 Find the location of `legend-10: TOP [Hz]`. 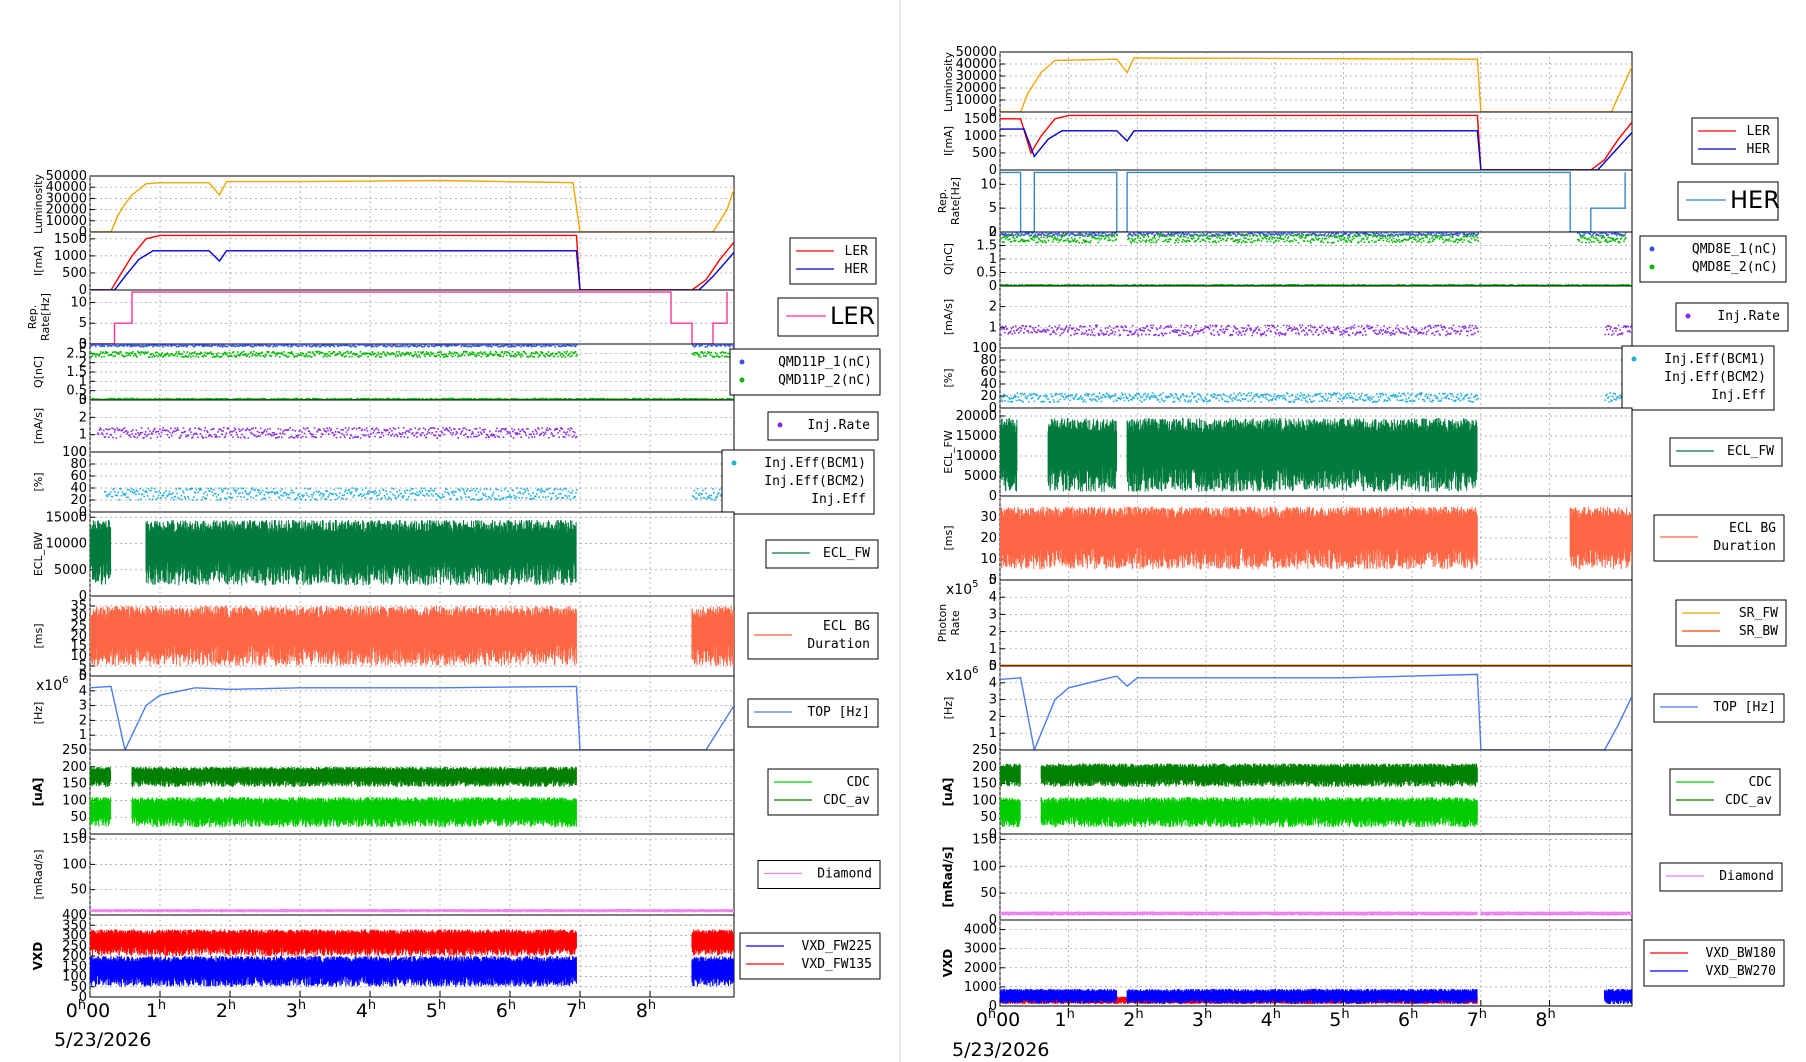

legend-10: TOP [Hz] is located at coordinates (1719, 708).